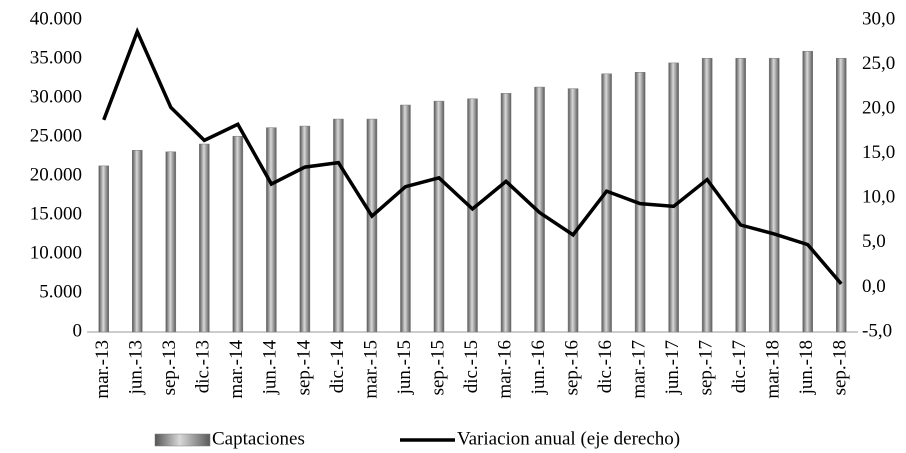  Describe the element at coordinates (706, 367) in the screenshot. I see `x-tick-label: sep.-17` at that location.